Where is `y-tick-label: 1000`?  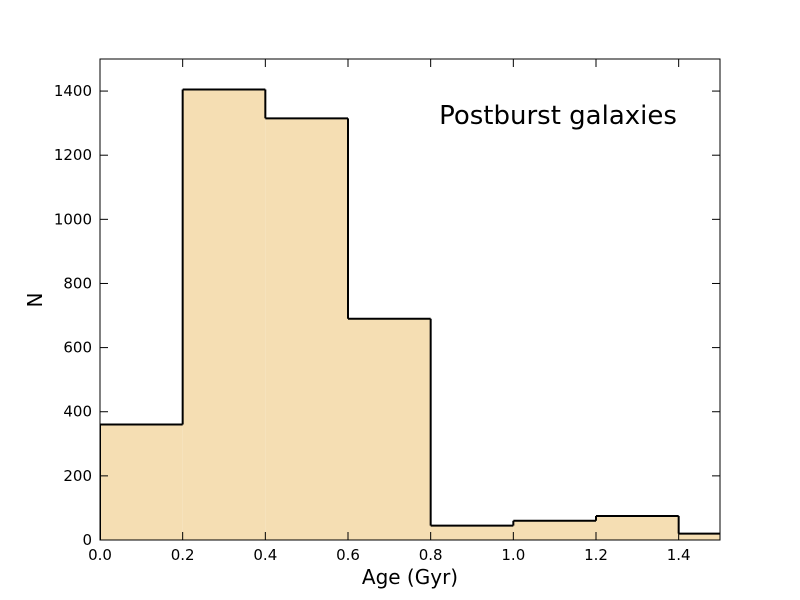
y-tick-label: 1000 is located at coordinates (73, 219).